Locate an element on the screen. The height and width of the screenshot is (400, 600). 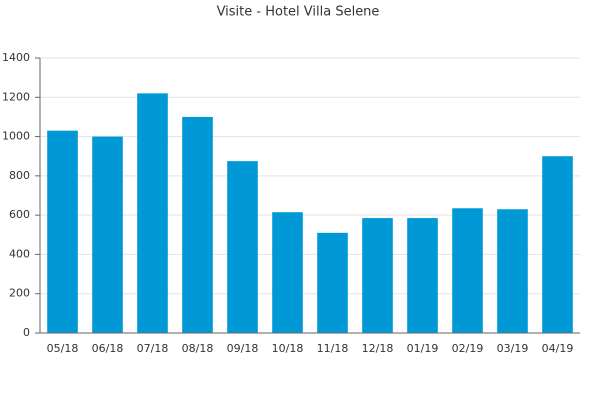
x-tick-label: 03/19 is located at coordinates (513, 348).